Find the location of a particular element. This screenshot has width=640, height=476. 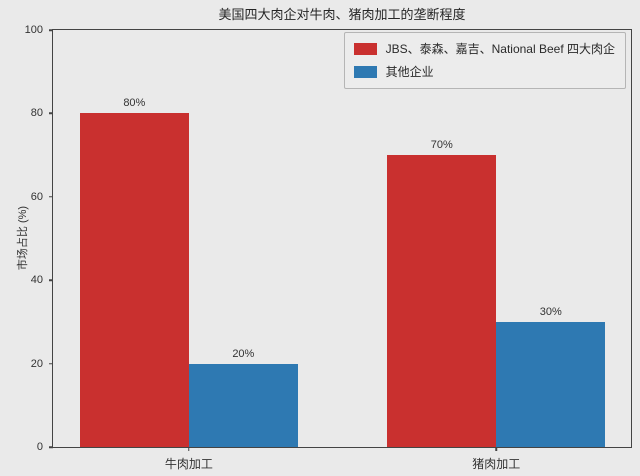

bar: 70% is located at coordinates (442, 293).